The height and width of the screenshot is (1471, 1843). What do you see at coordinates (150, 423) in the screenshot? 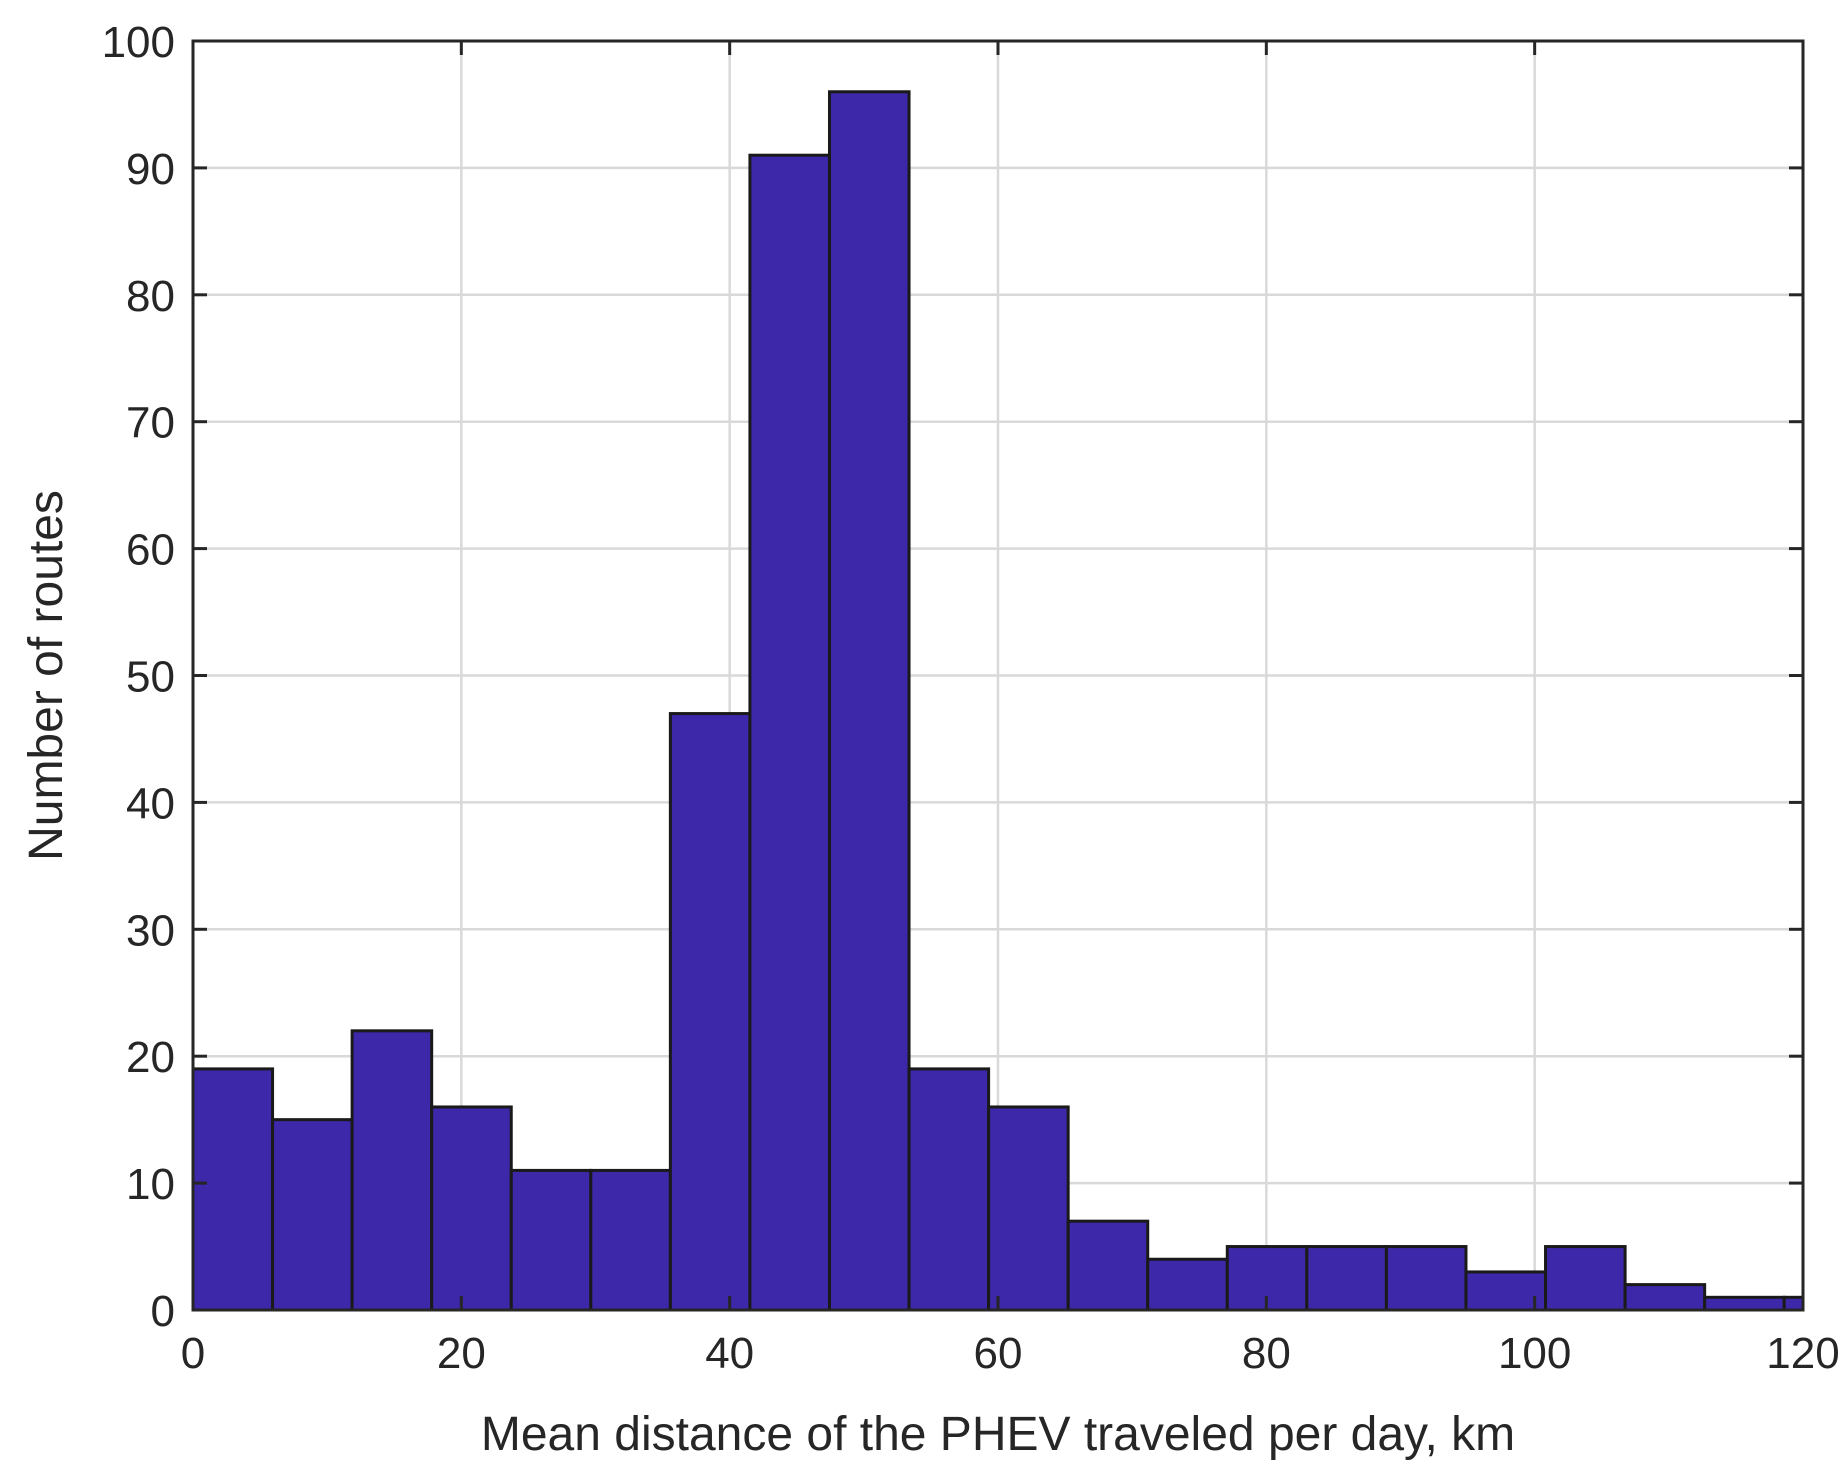
I see `y-tick-label: 70` at bounding box center [150, 423].